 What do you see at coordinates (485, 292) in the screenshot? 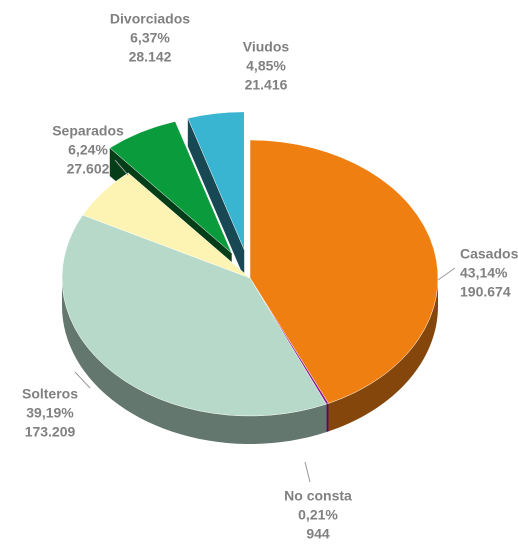
I see `label-count: 190.674` at bounding box center [485, 292].